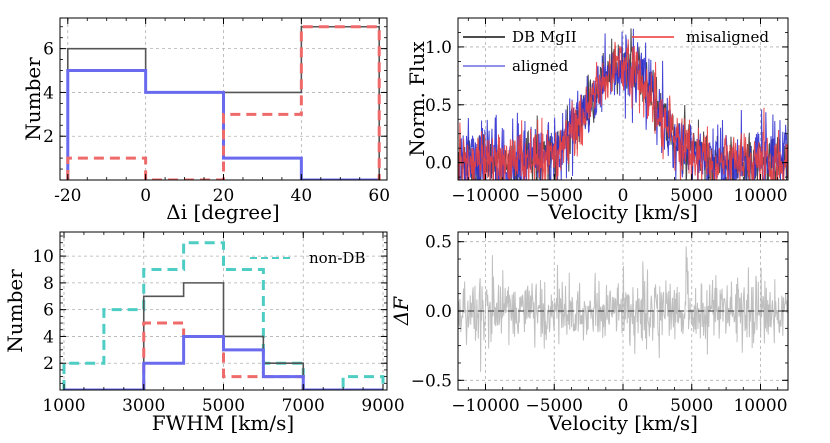  What do you see at coordinates (223, 315) in the screenshot?
I see `histogram-non-db` at bounding box center [223, 315].